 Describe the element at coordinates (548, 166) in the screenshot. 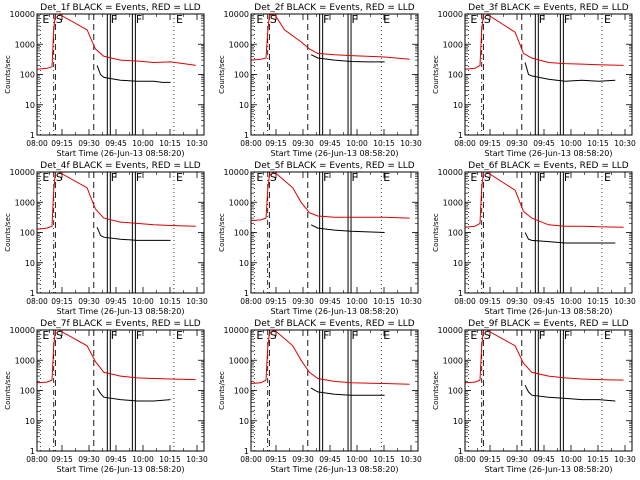

I see `panel-title: Det_6f BLACK = Events, RED = LLD` at that location.